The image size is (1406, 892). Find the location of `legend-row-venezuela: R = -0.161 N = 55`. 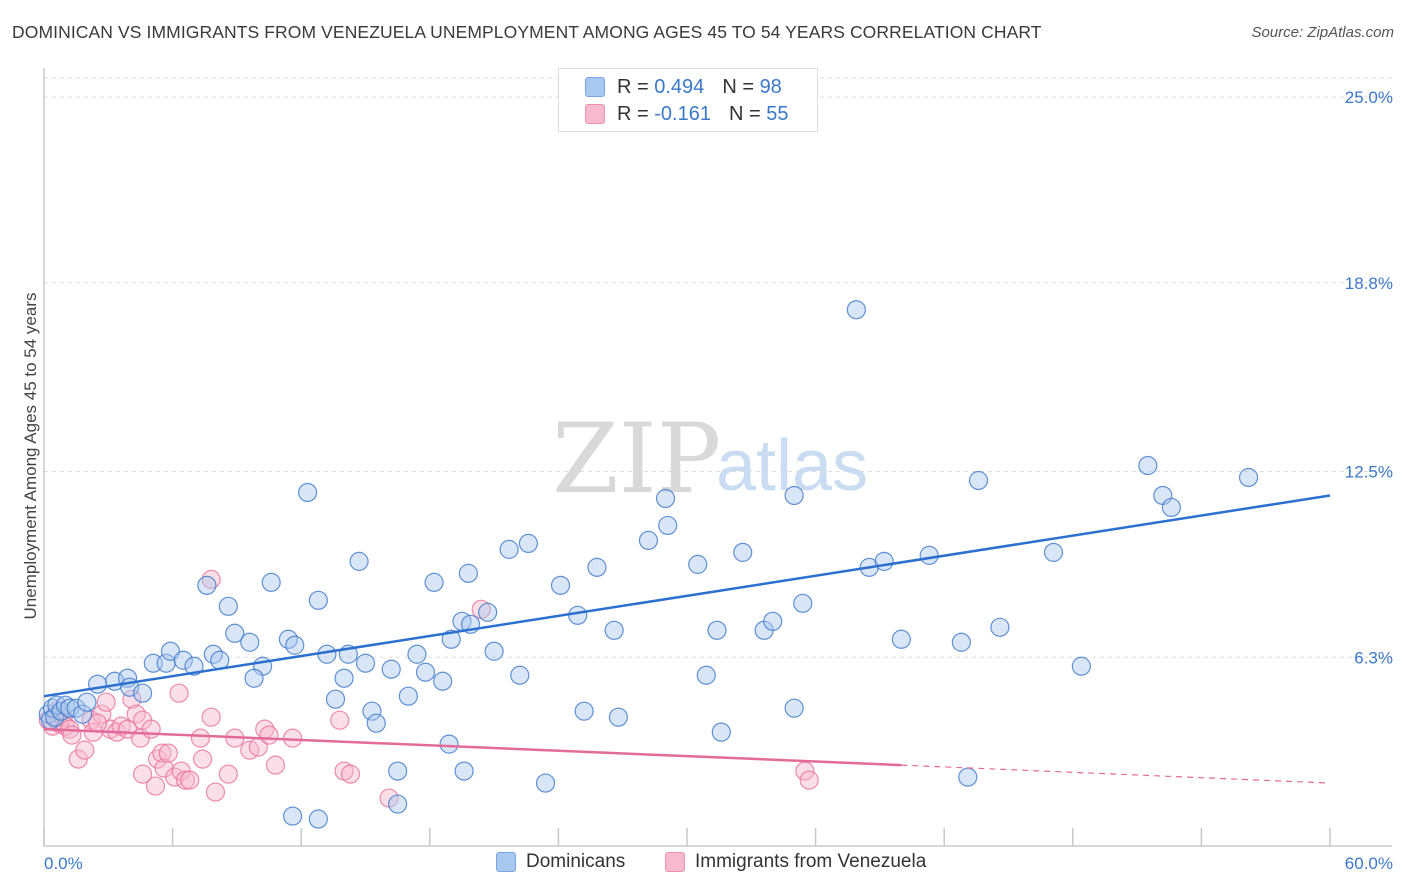

legend-row-venezuela: R = -0.161 N = 55 is located at coordinates (686, 114).